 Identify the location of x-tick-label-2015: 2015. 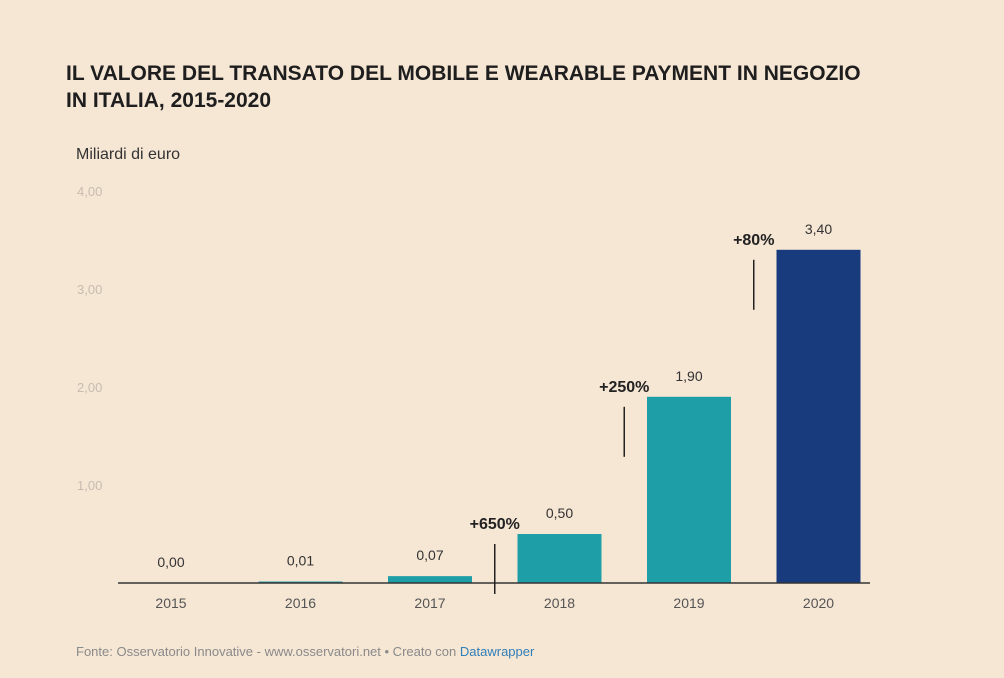
(170, 603).